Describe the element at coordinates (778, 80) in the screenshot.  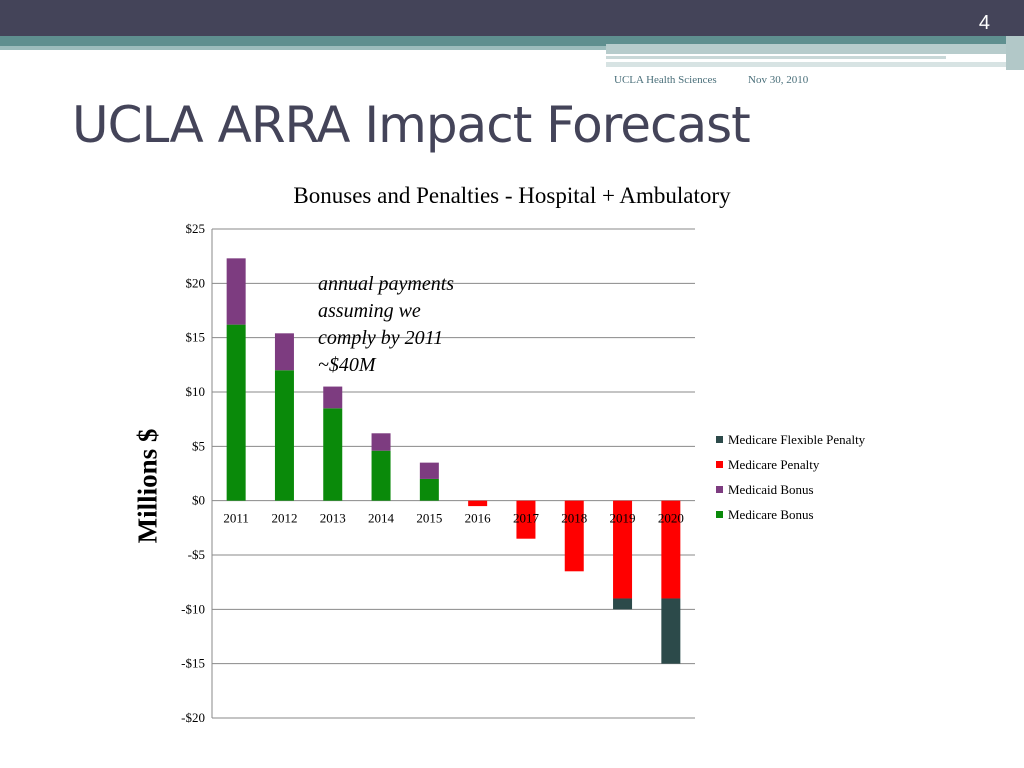
I see `footer-date: Nov 30, 2010` at that location.